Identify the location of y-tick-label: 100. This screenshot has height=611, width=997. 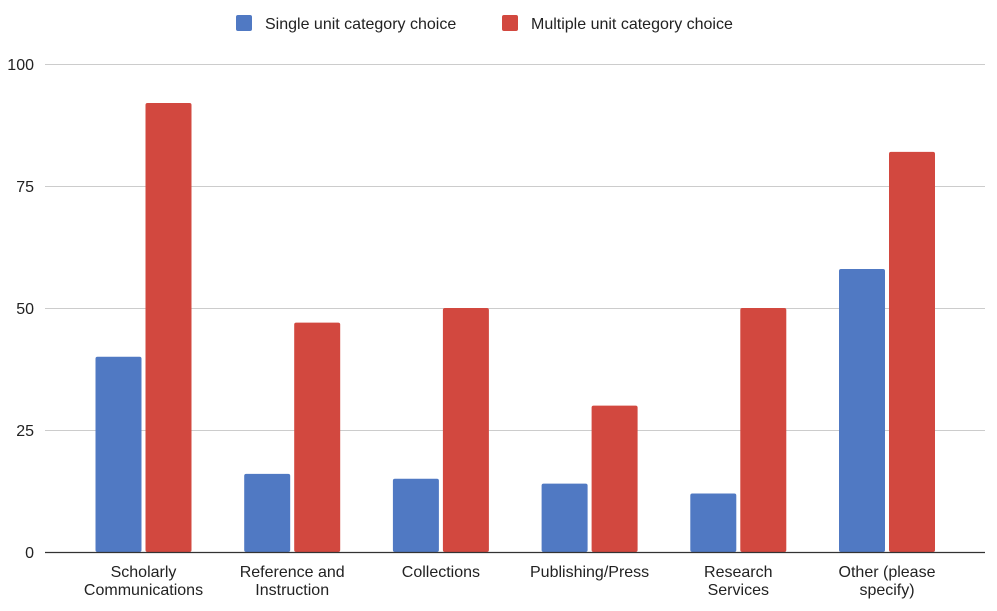
(20, 65).